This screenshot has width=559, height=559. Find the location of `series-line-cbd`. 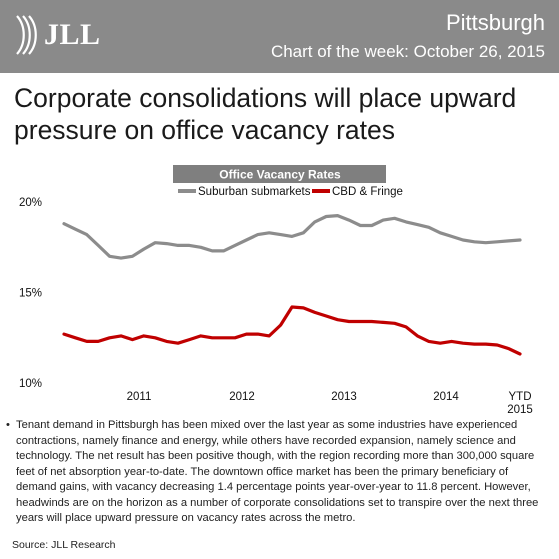

series-line-cbd is located at coordinates (292, 330).